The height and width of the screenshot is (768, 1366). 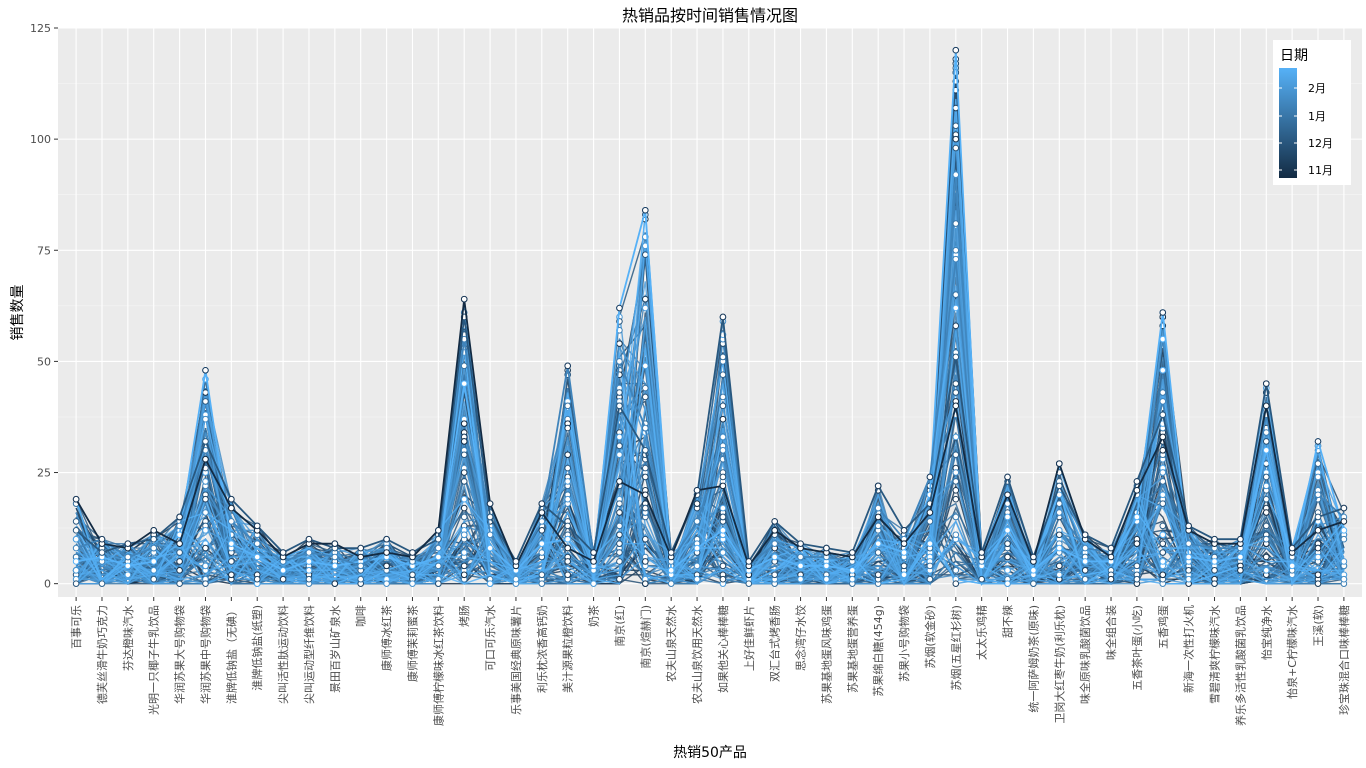 I want to click on x-tick-label: 苏果小号购物袋, so click(x=904, y=643).